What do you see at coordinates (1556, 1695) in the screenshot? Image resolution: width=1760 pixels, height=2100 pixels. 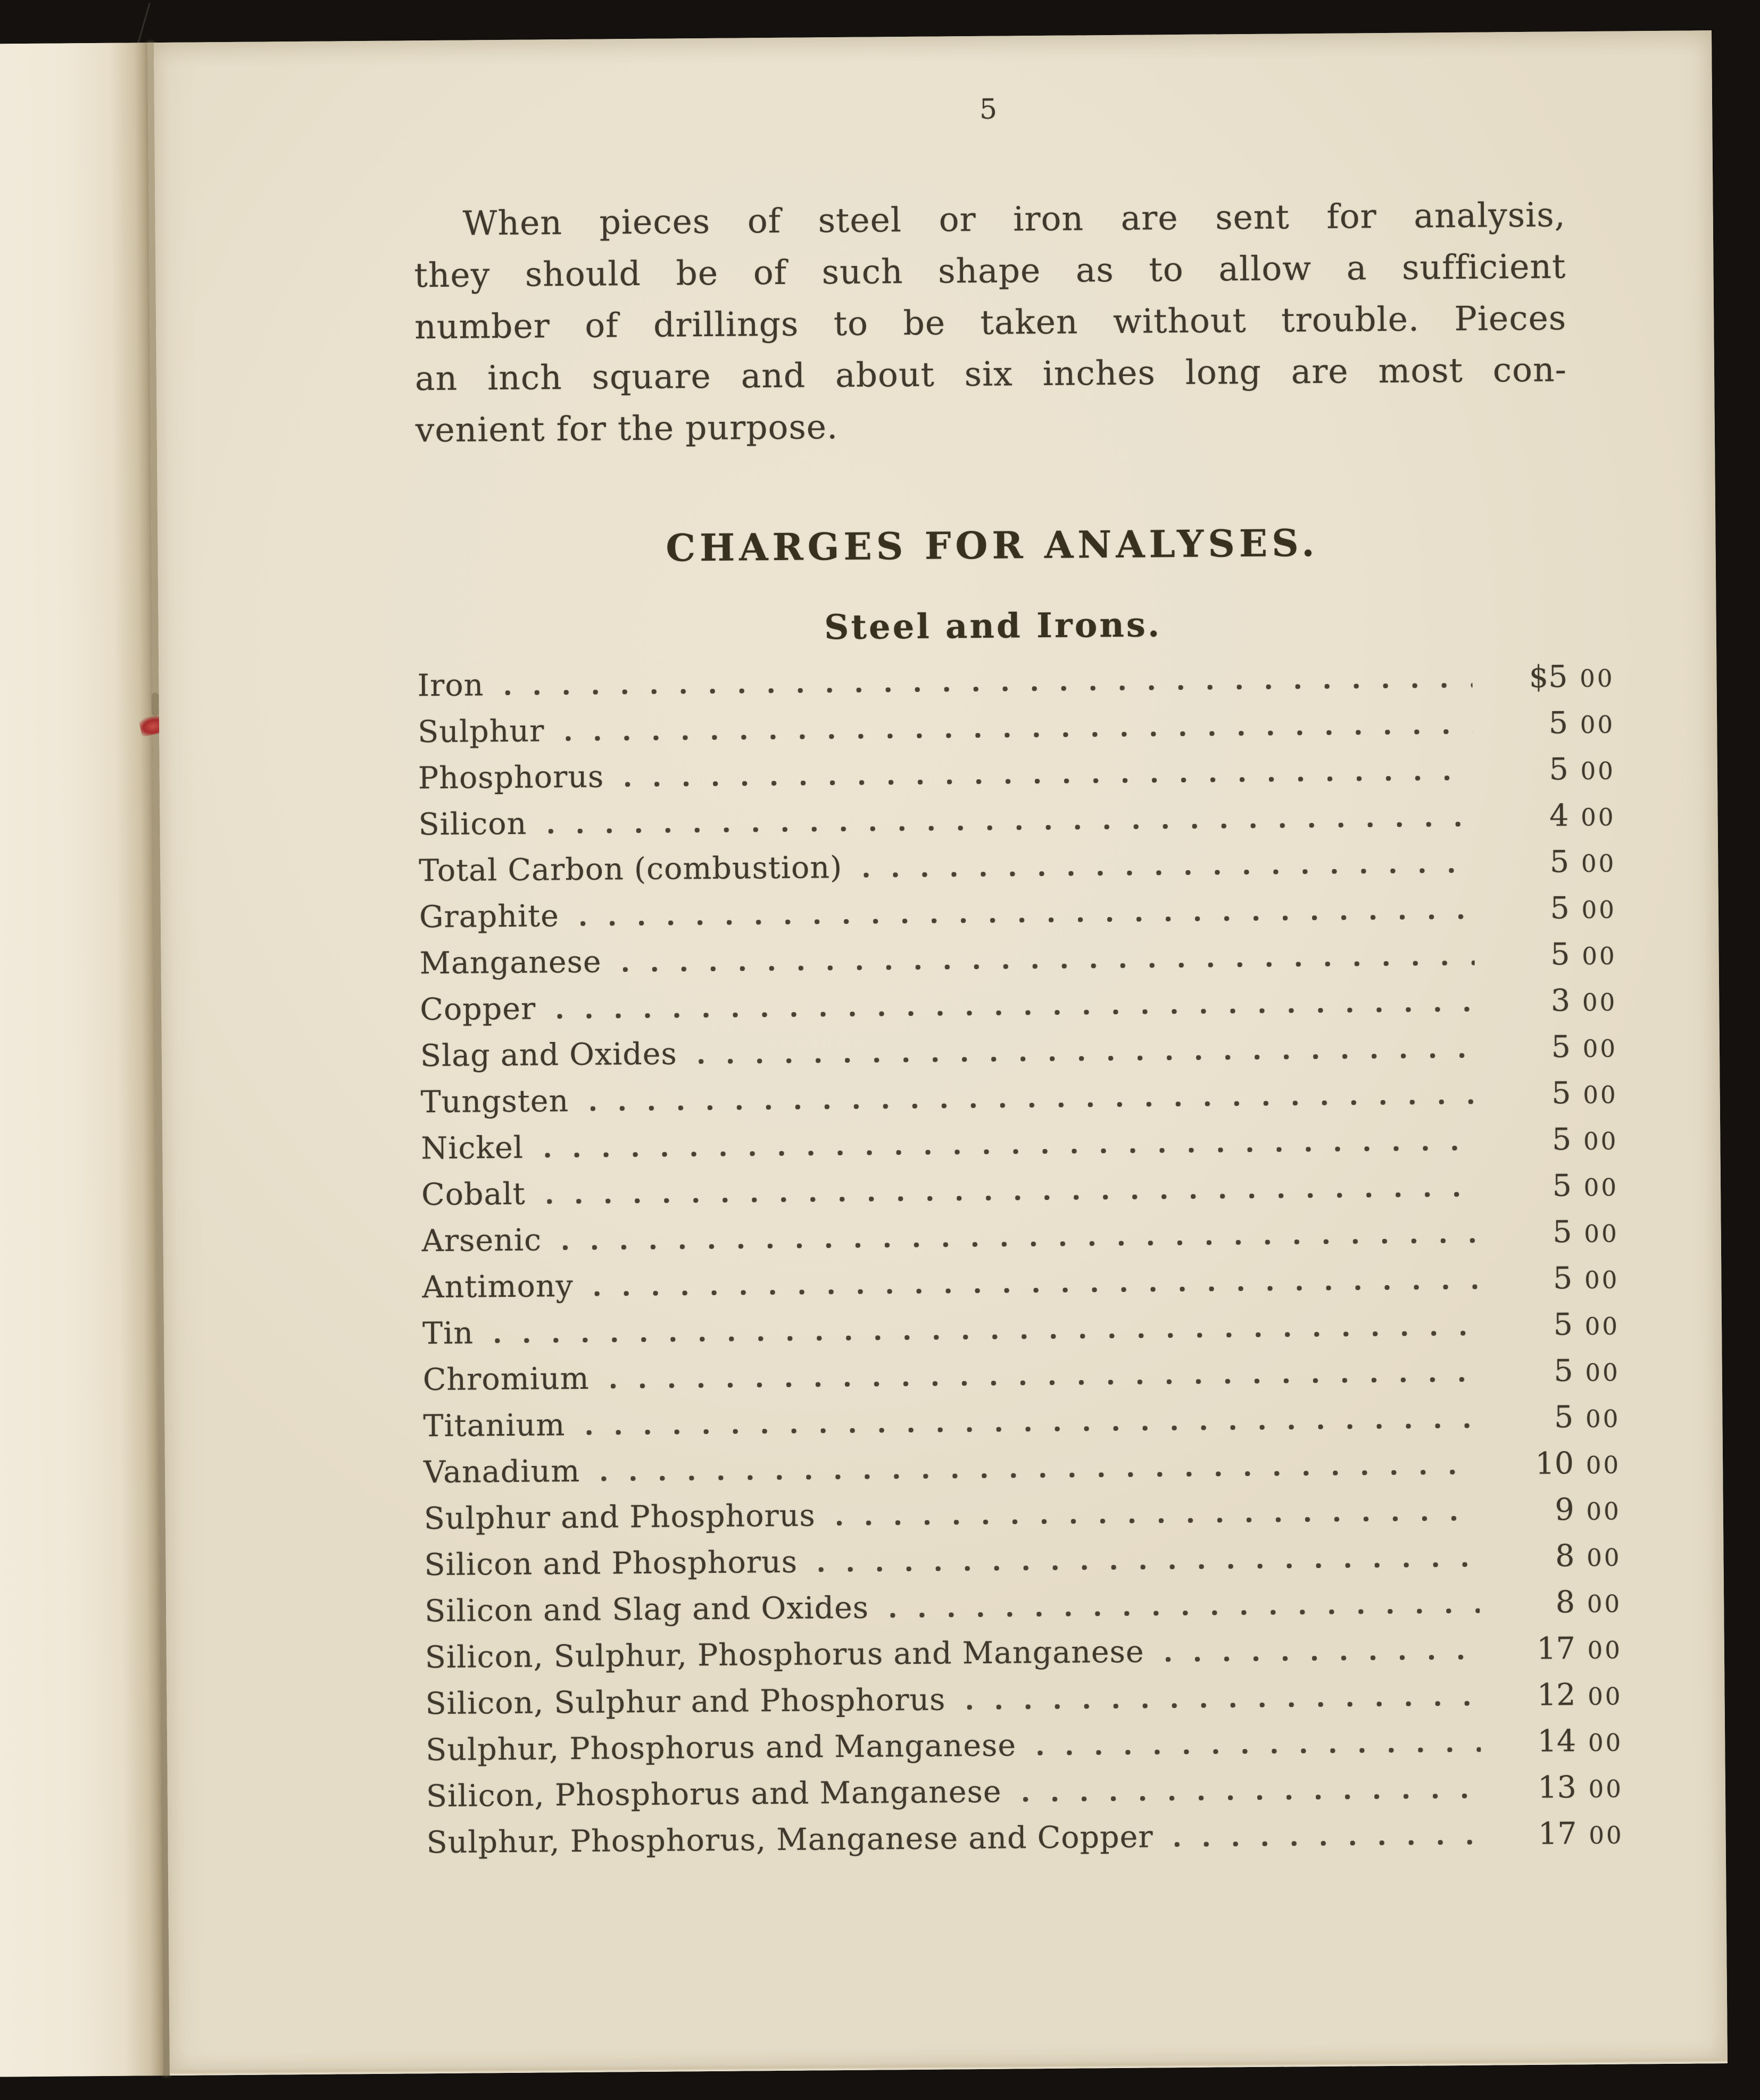 I see `price-dollars: 12` at bounding box center [1556, 1695].